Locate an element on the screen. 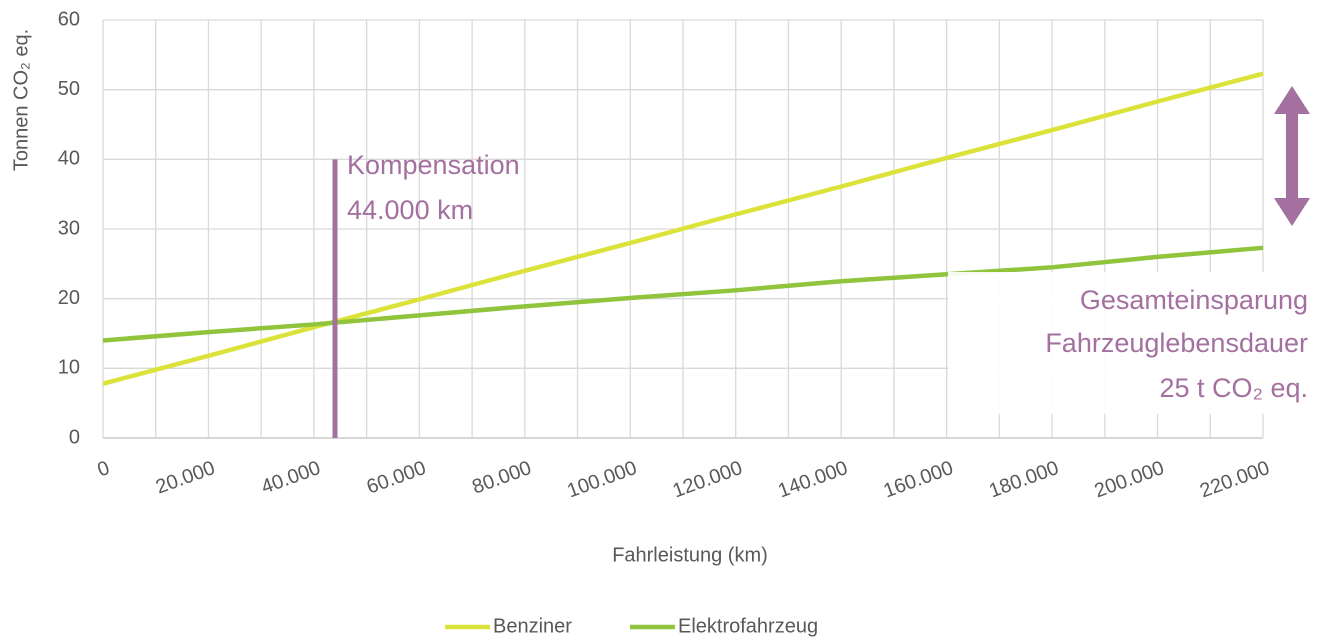  y-tick-label: 50 is located at coordinates (69, 89).